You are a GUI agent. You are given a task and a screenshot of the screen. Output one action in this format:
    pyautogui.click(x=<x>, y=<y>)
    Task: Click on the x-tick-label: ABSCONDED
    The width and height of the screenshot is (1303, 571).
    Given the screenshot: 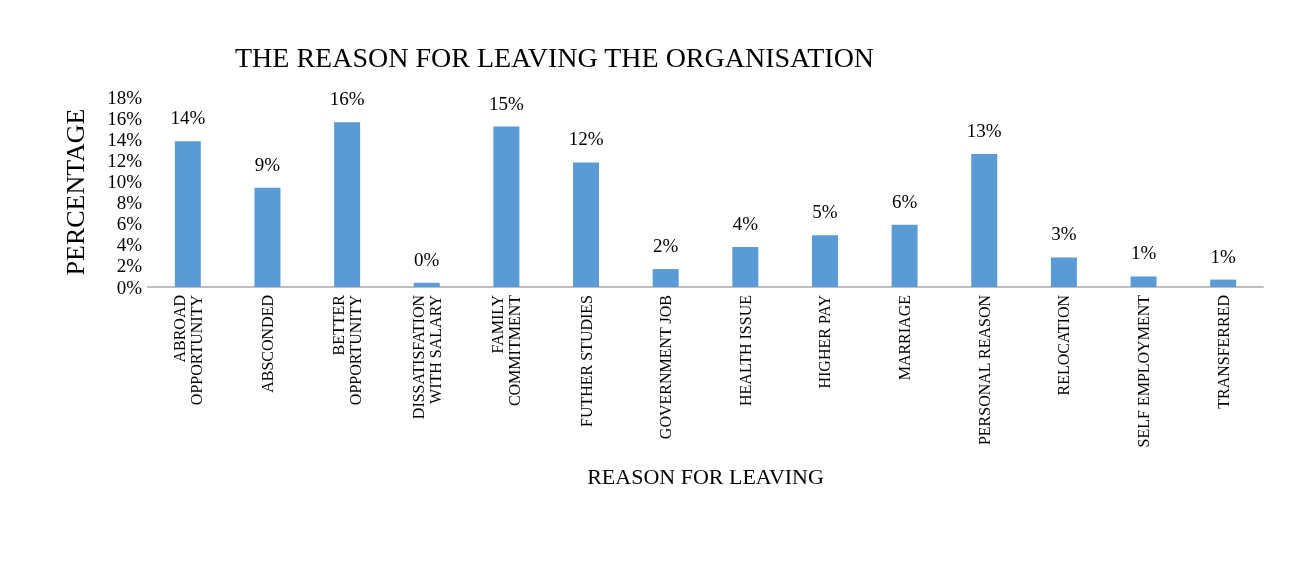 What is the action you would take?
    pyautogui.click(x=267, y=344)
    